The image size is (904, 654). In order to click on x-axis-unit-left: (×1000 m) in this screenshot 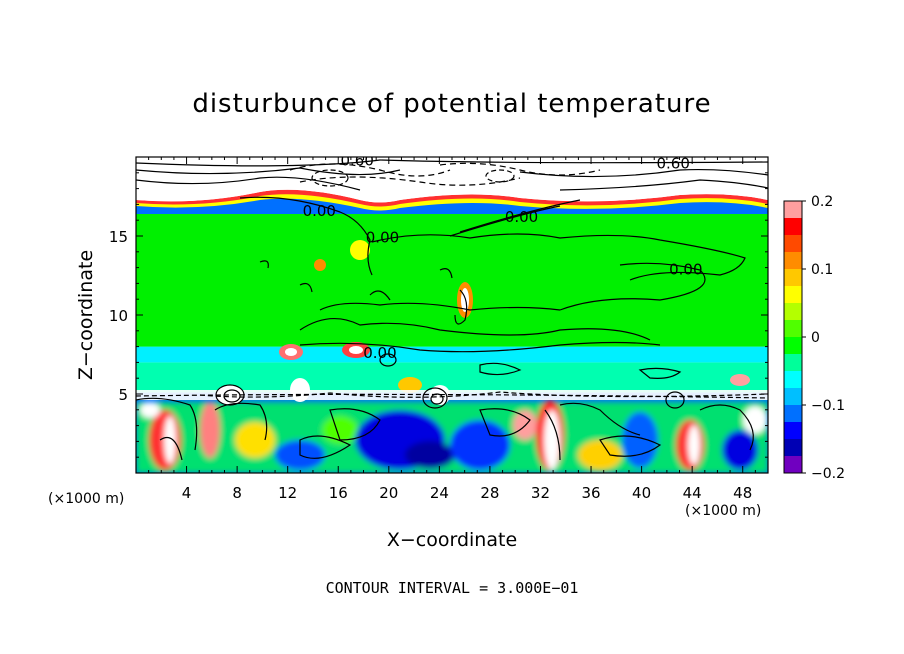, I will do `click(86, 499)`.